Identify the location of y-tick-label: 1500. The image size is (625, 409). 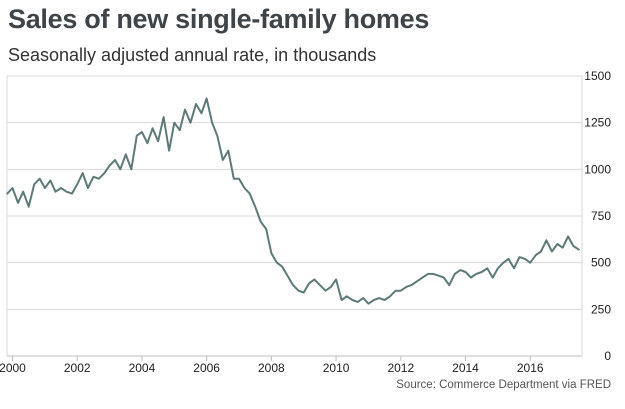
(597, 76).